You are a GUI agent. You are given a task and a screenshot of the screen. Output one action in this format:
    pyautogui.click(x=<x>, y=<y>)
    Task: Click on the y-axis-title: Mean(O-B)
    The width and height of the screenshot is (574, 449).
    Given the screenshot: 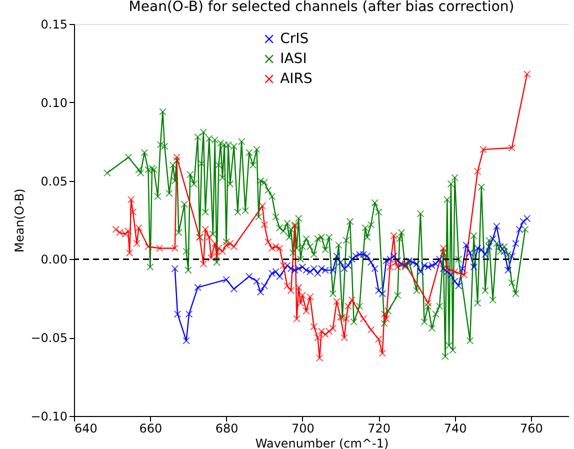 What is the action you would take?
    pyautogui.click(x=19, y=220)
    